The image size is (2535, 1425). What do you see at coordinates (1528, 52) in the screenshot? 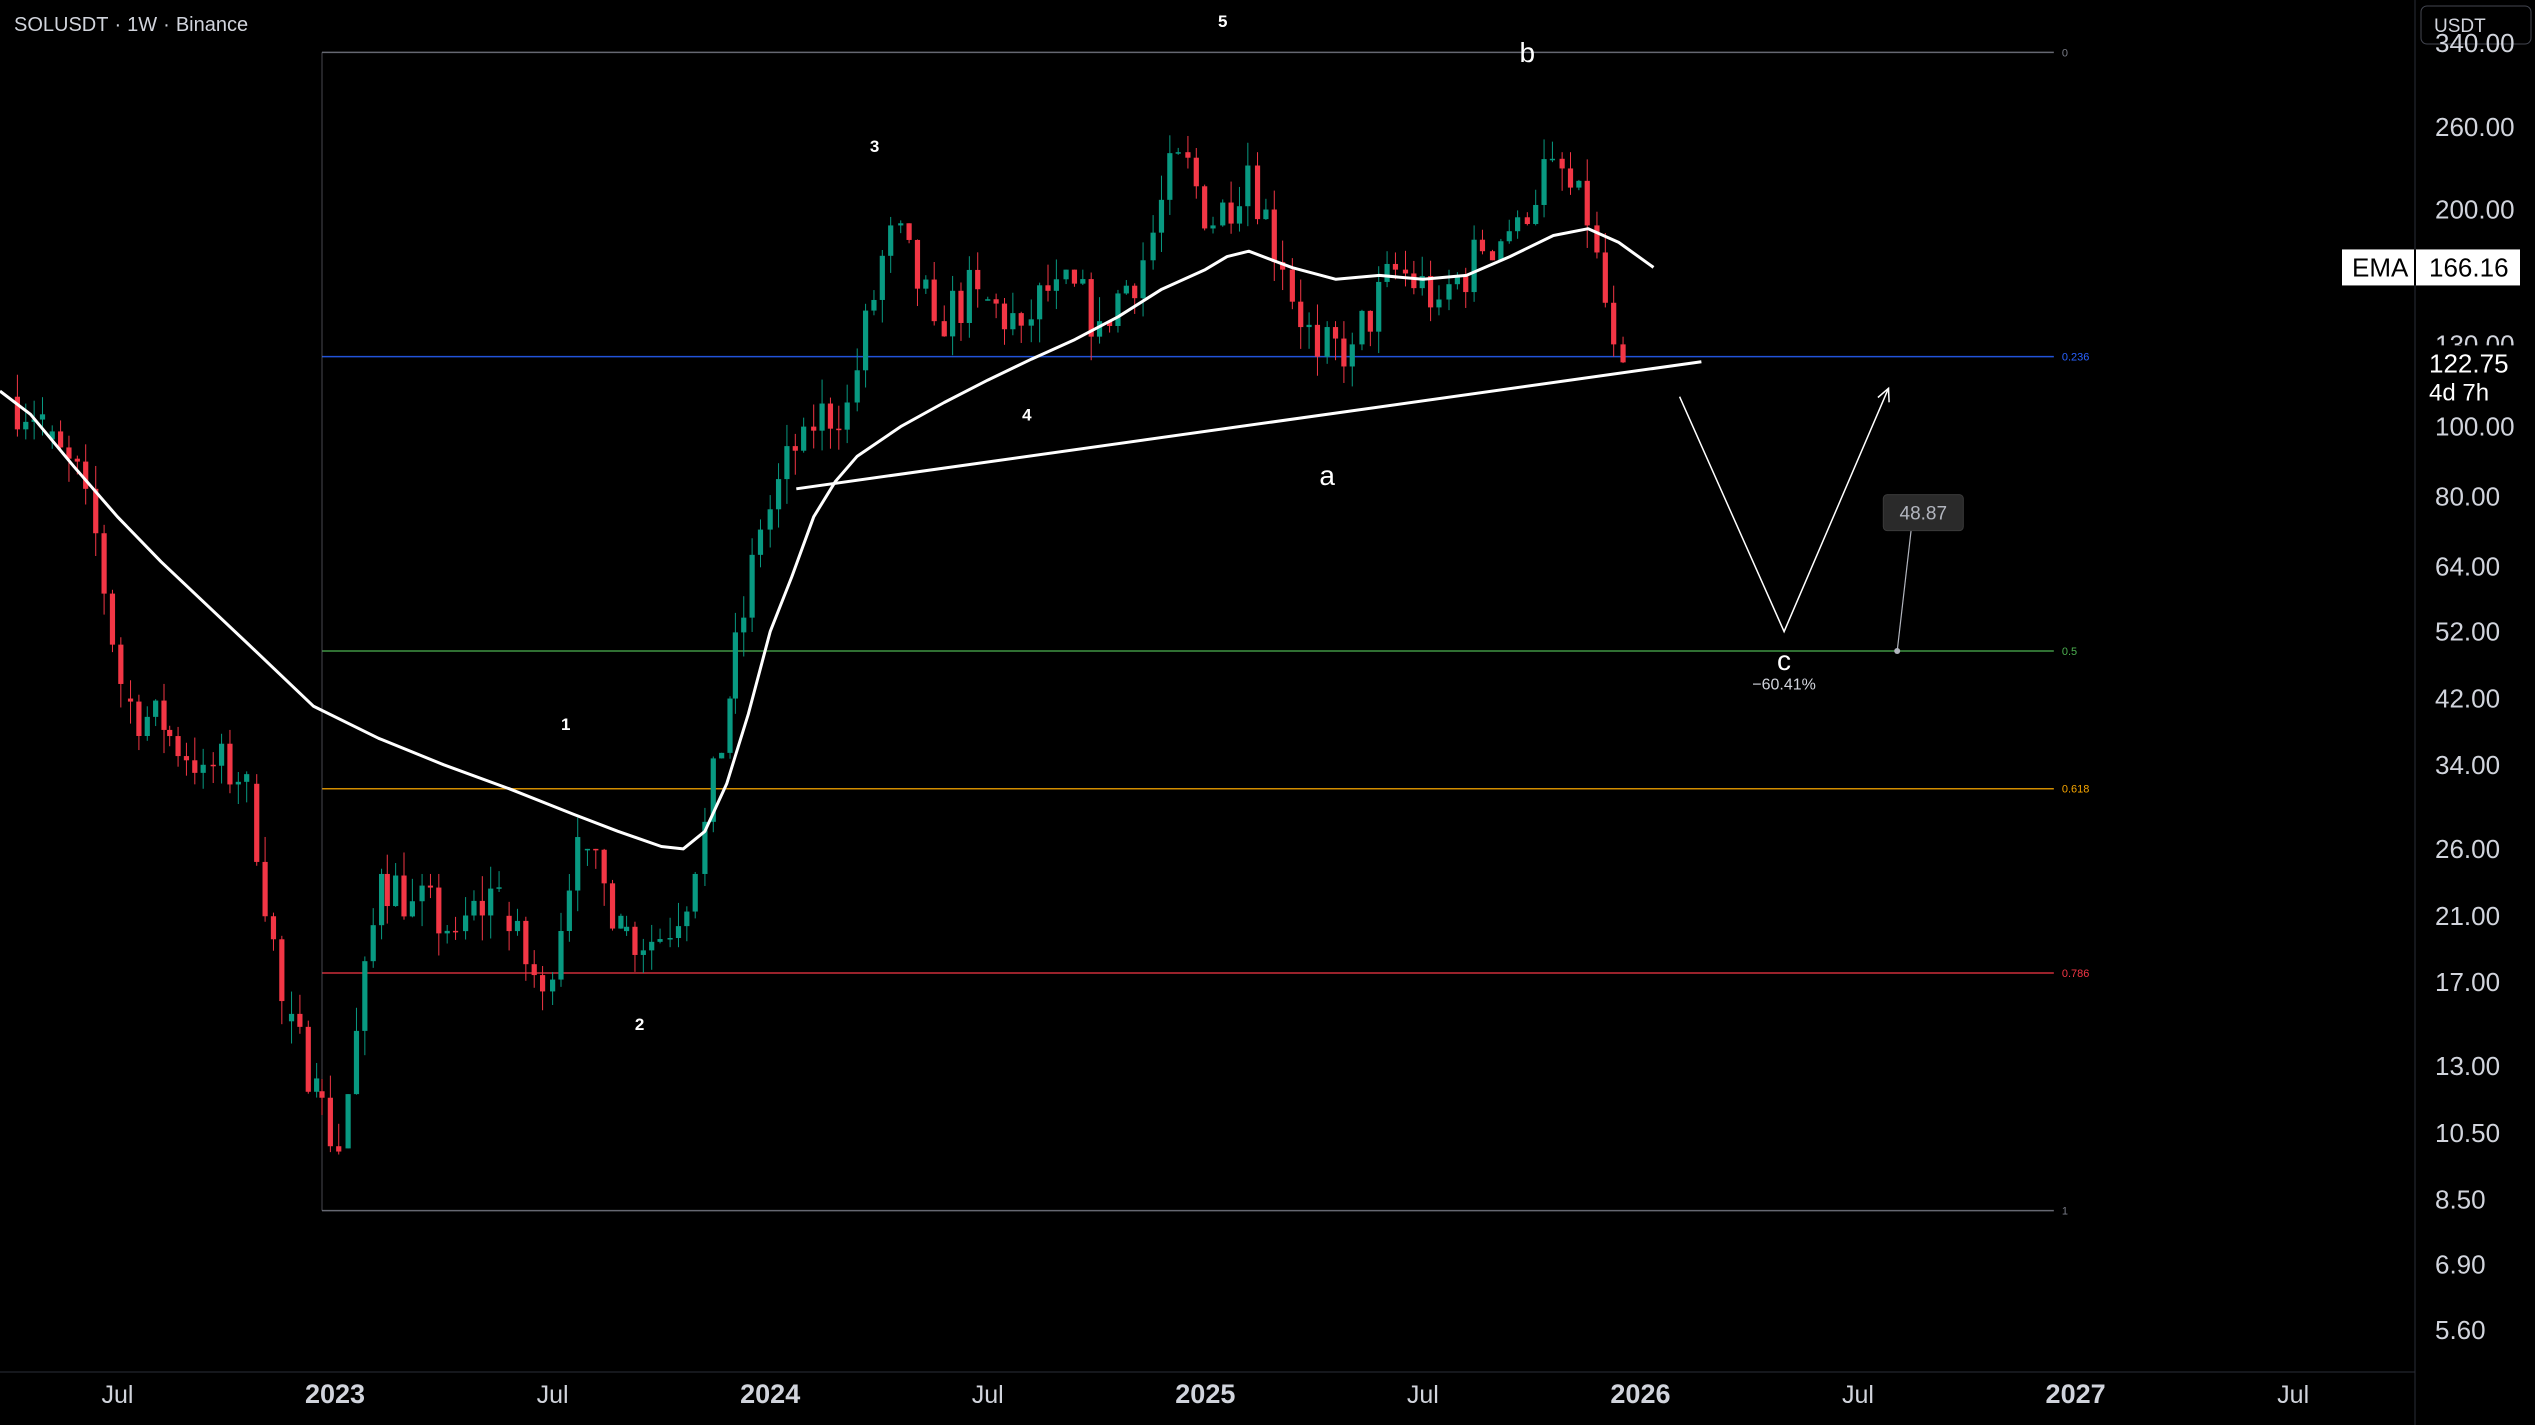
I see `wave-label-b: b` at bounding box center [1528, 52].